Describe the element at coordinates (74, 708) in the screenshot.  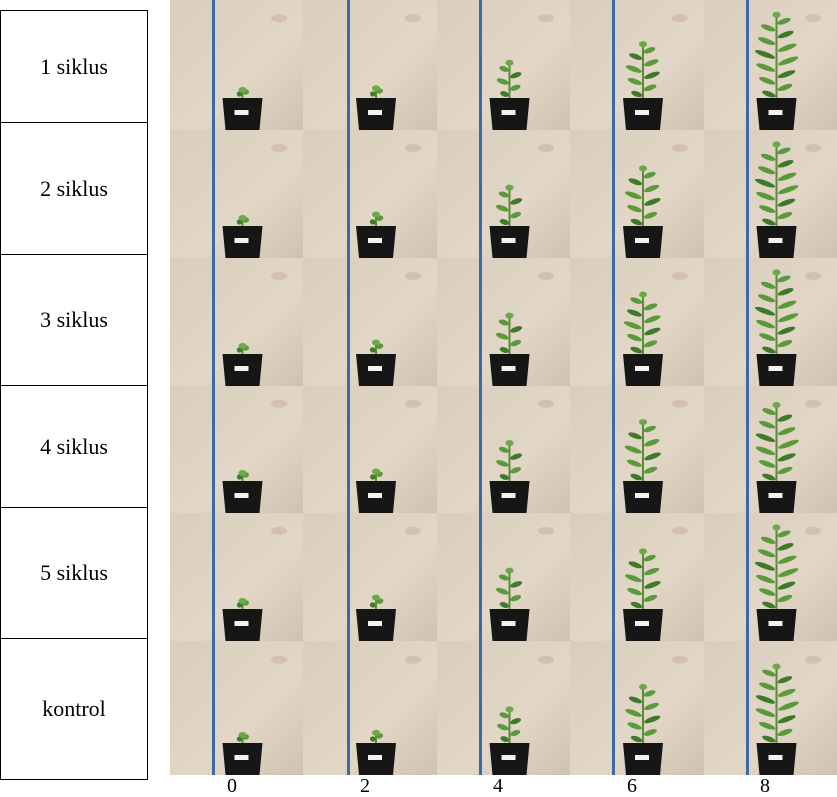
I see `row-label-kontrol: kontrol` at that location.